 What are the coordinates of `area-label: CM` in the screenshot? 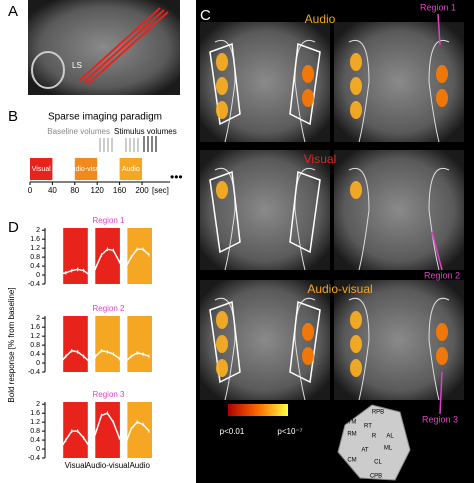 It's located at (351, 461).